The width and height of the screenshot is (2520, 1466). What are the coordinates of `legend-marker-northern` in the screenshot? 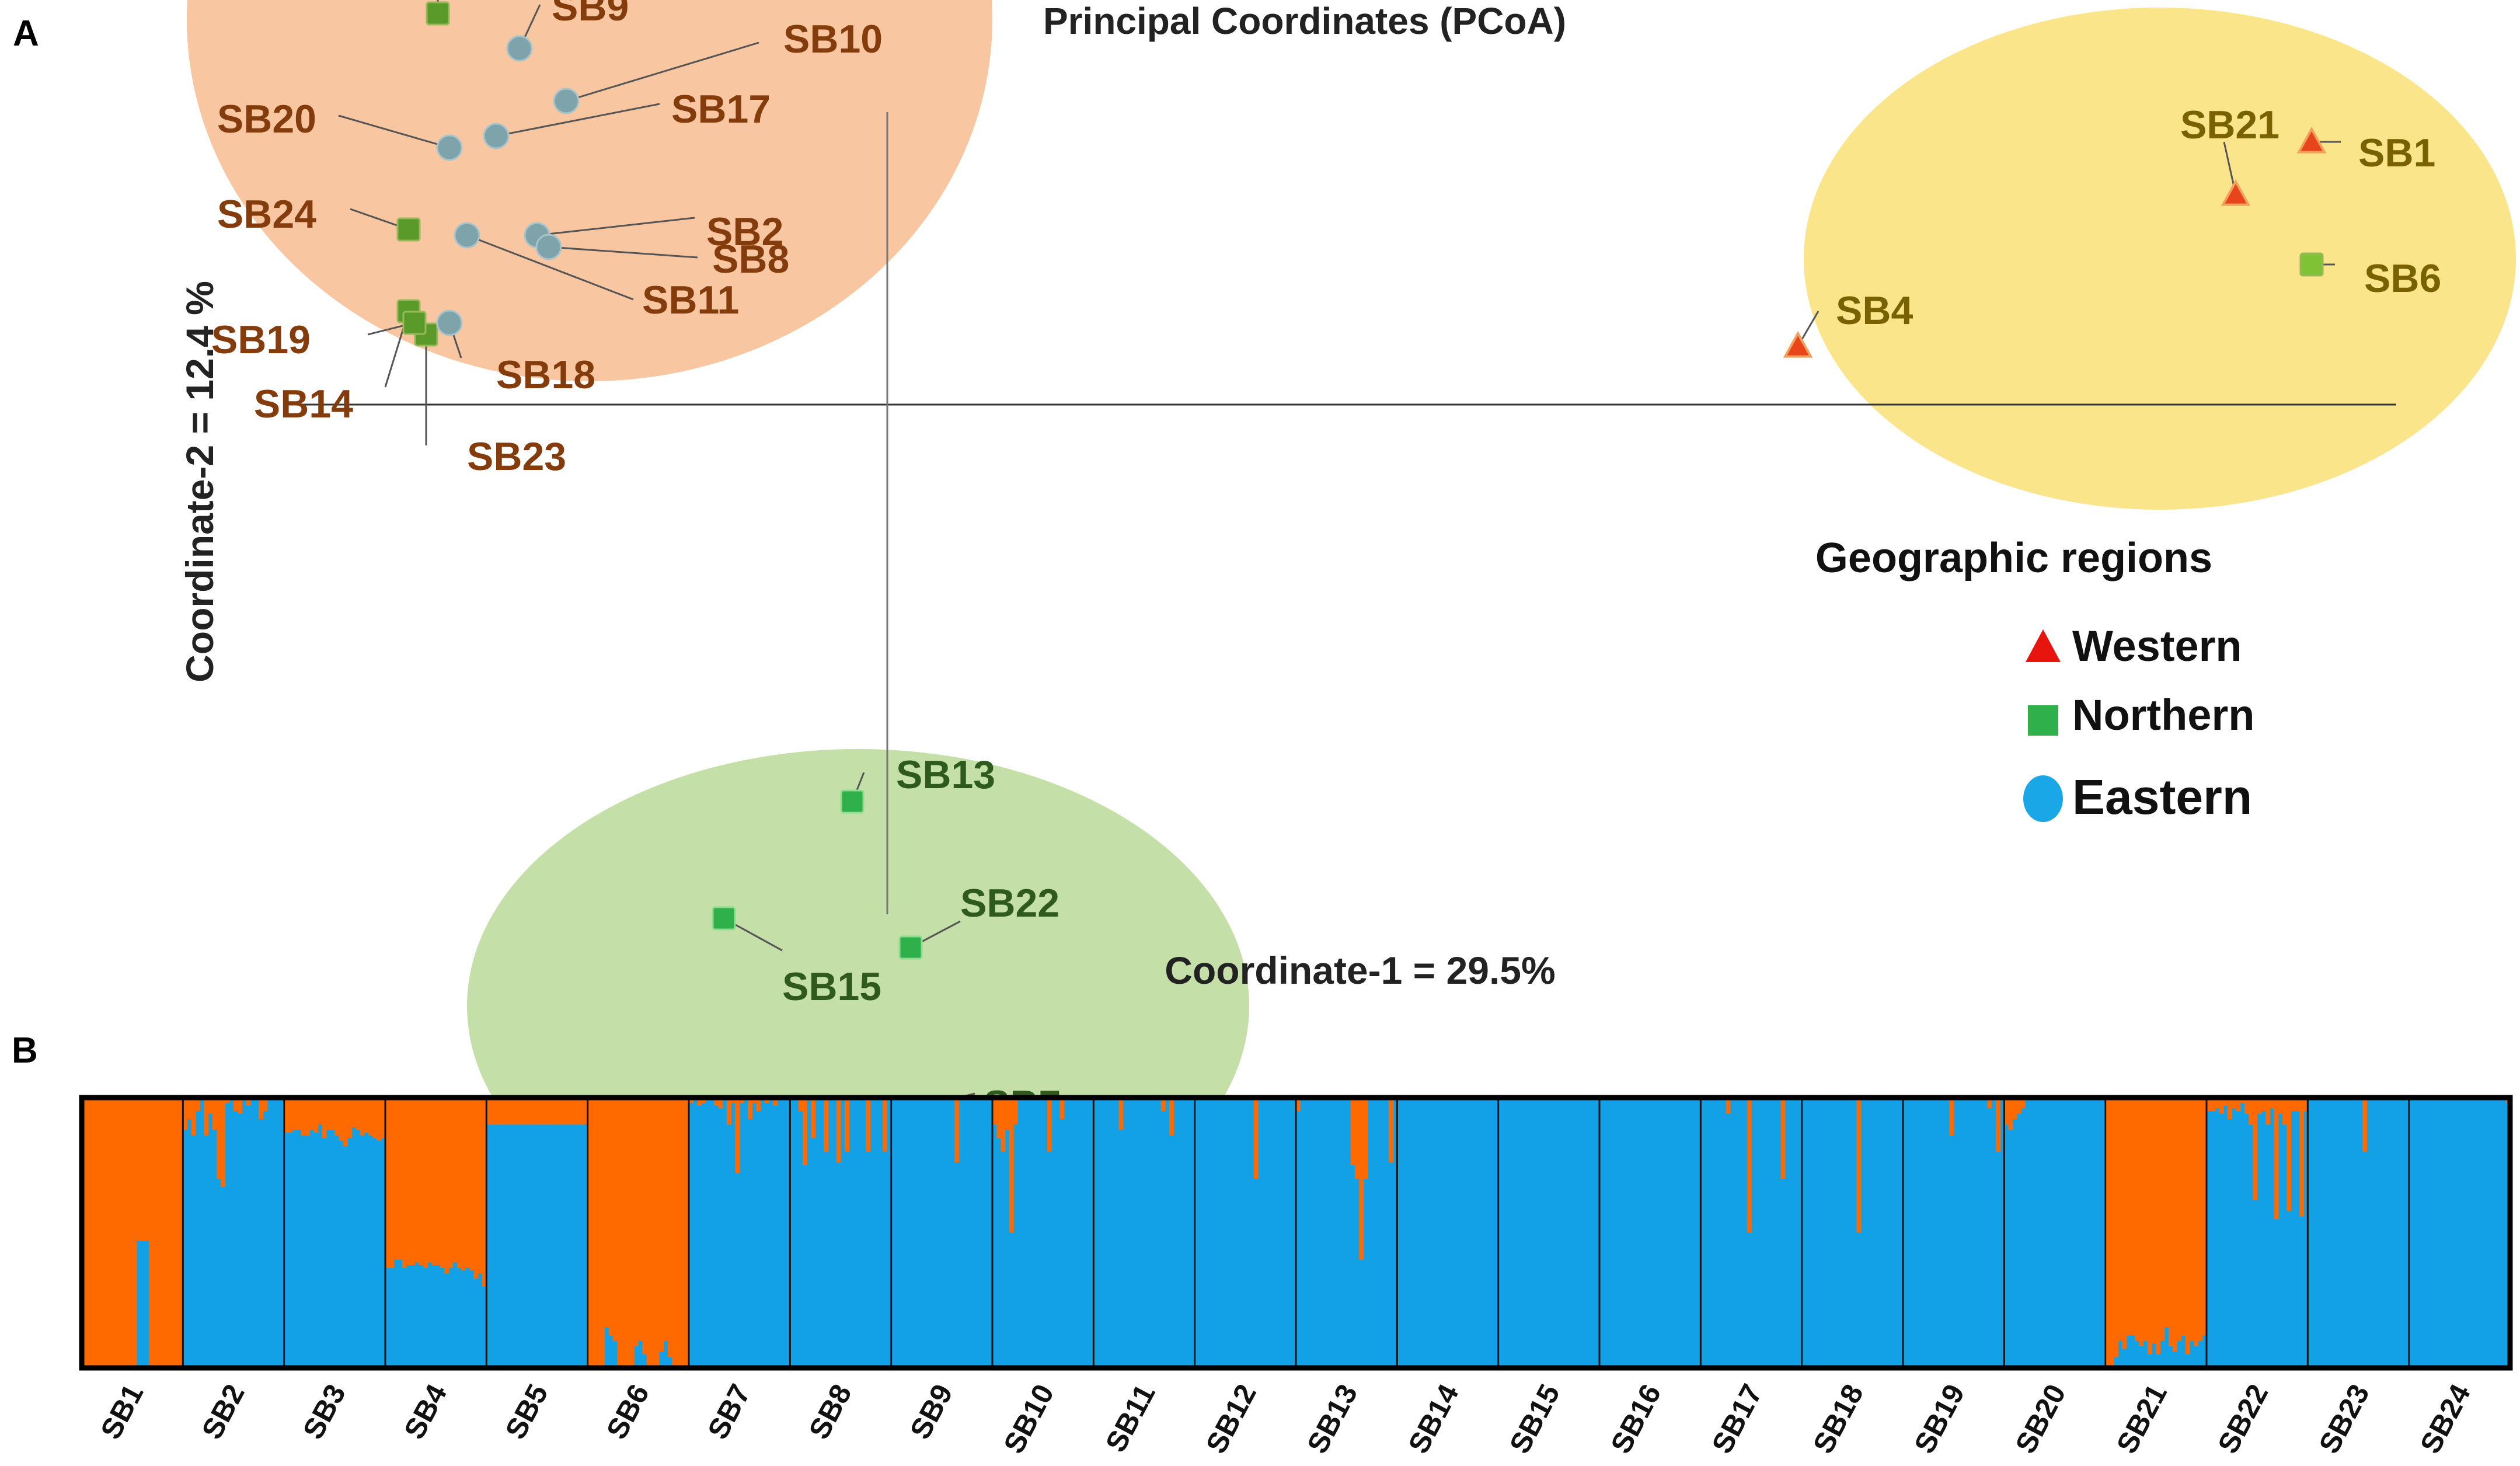 It's located at (2043, 720).